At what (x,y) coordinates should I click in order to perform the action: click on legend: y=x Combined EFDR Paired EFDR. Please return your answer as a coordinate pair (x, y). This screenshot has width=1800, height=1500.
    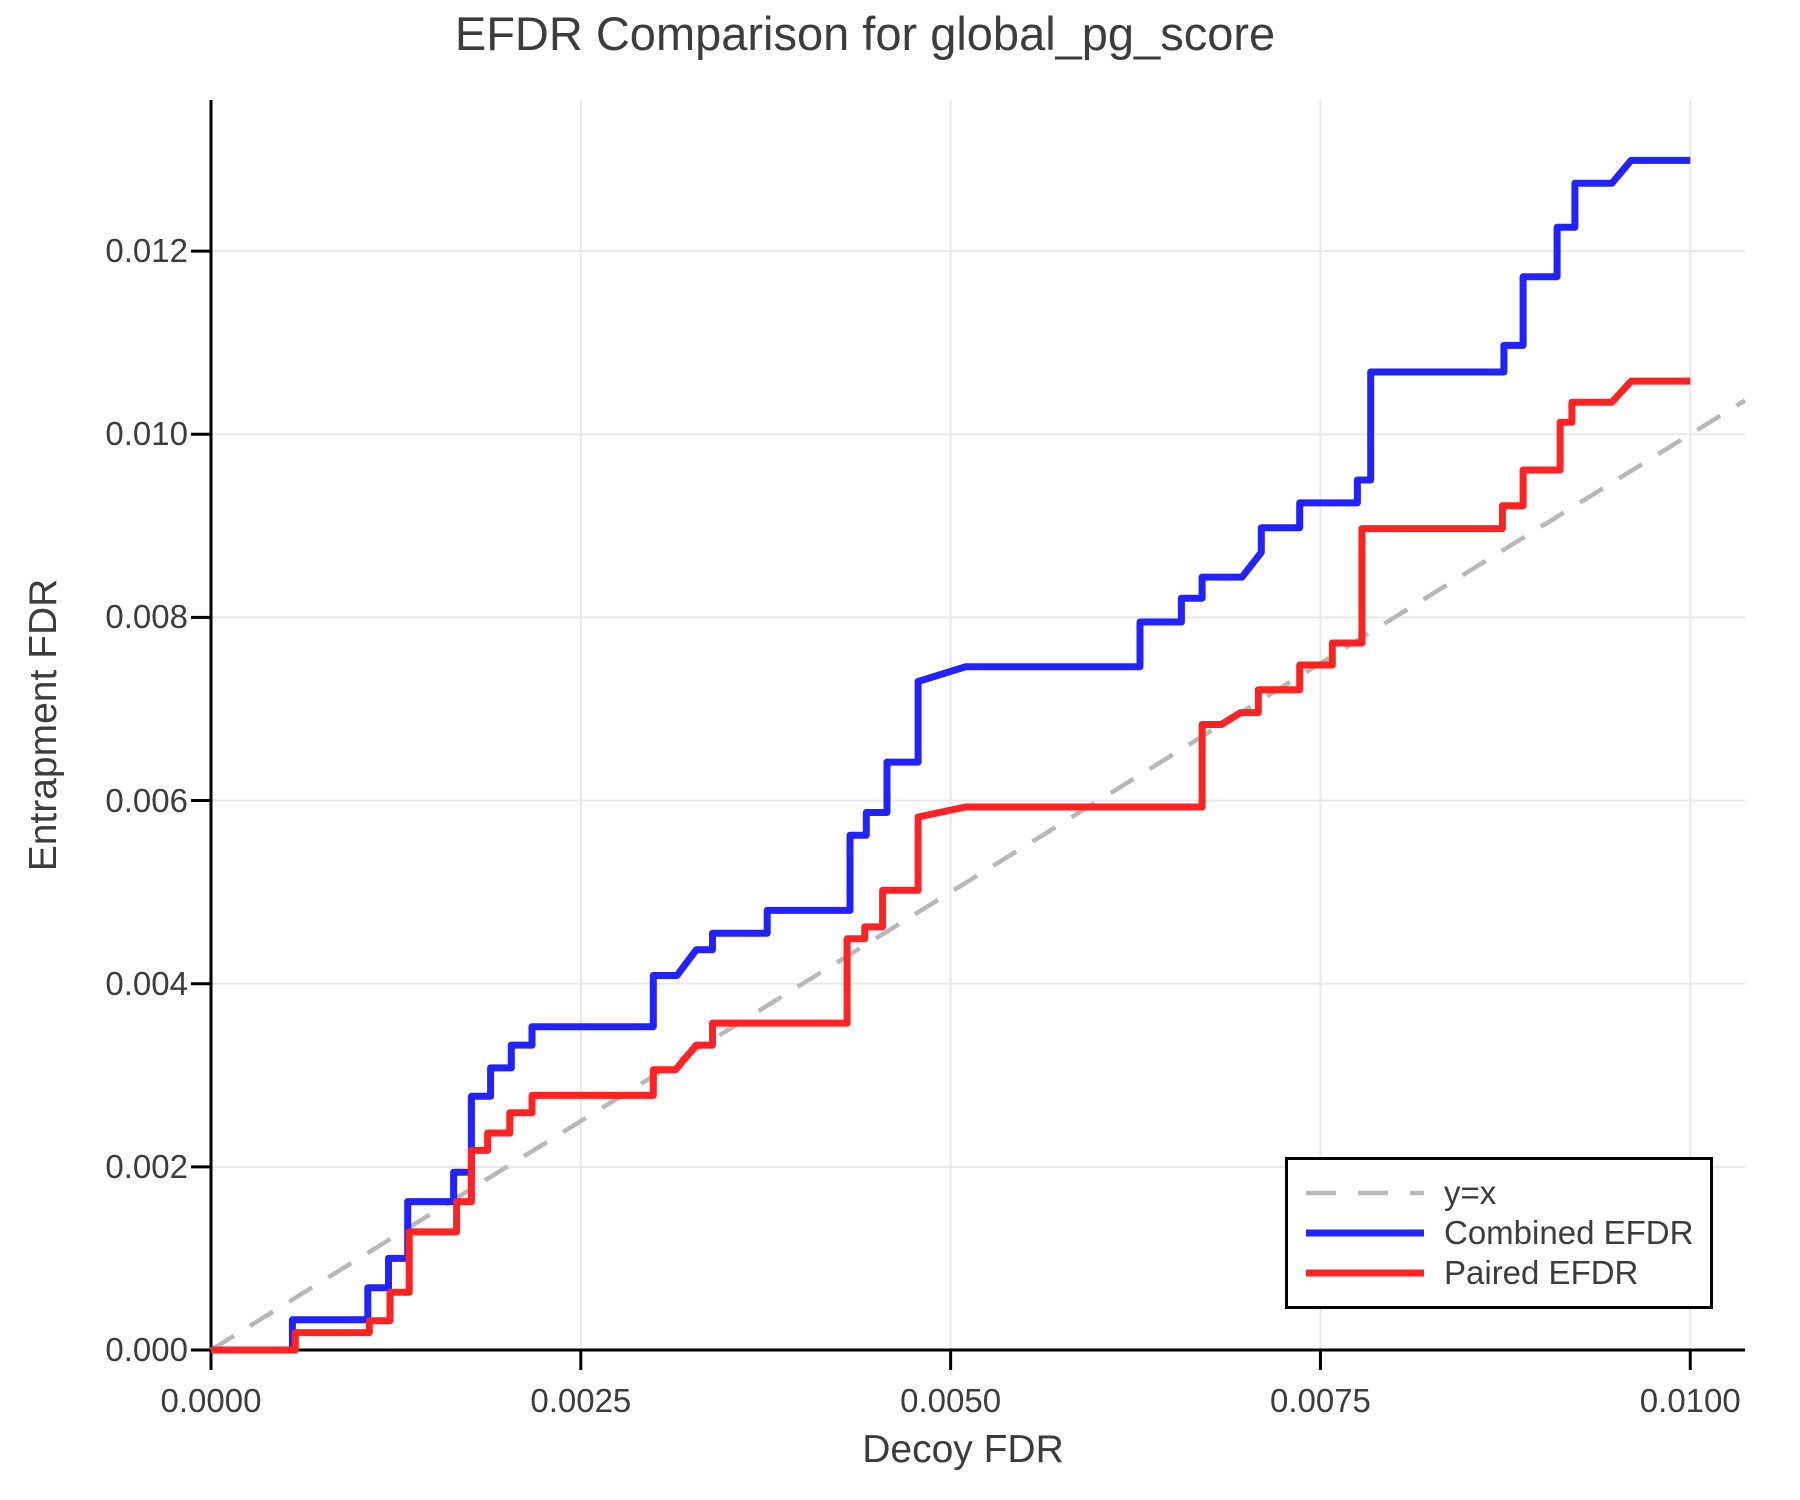
    Looking at the image, I should click on (1499, 1233).